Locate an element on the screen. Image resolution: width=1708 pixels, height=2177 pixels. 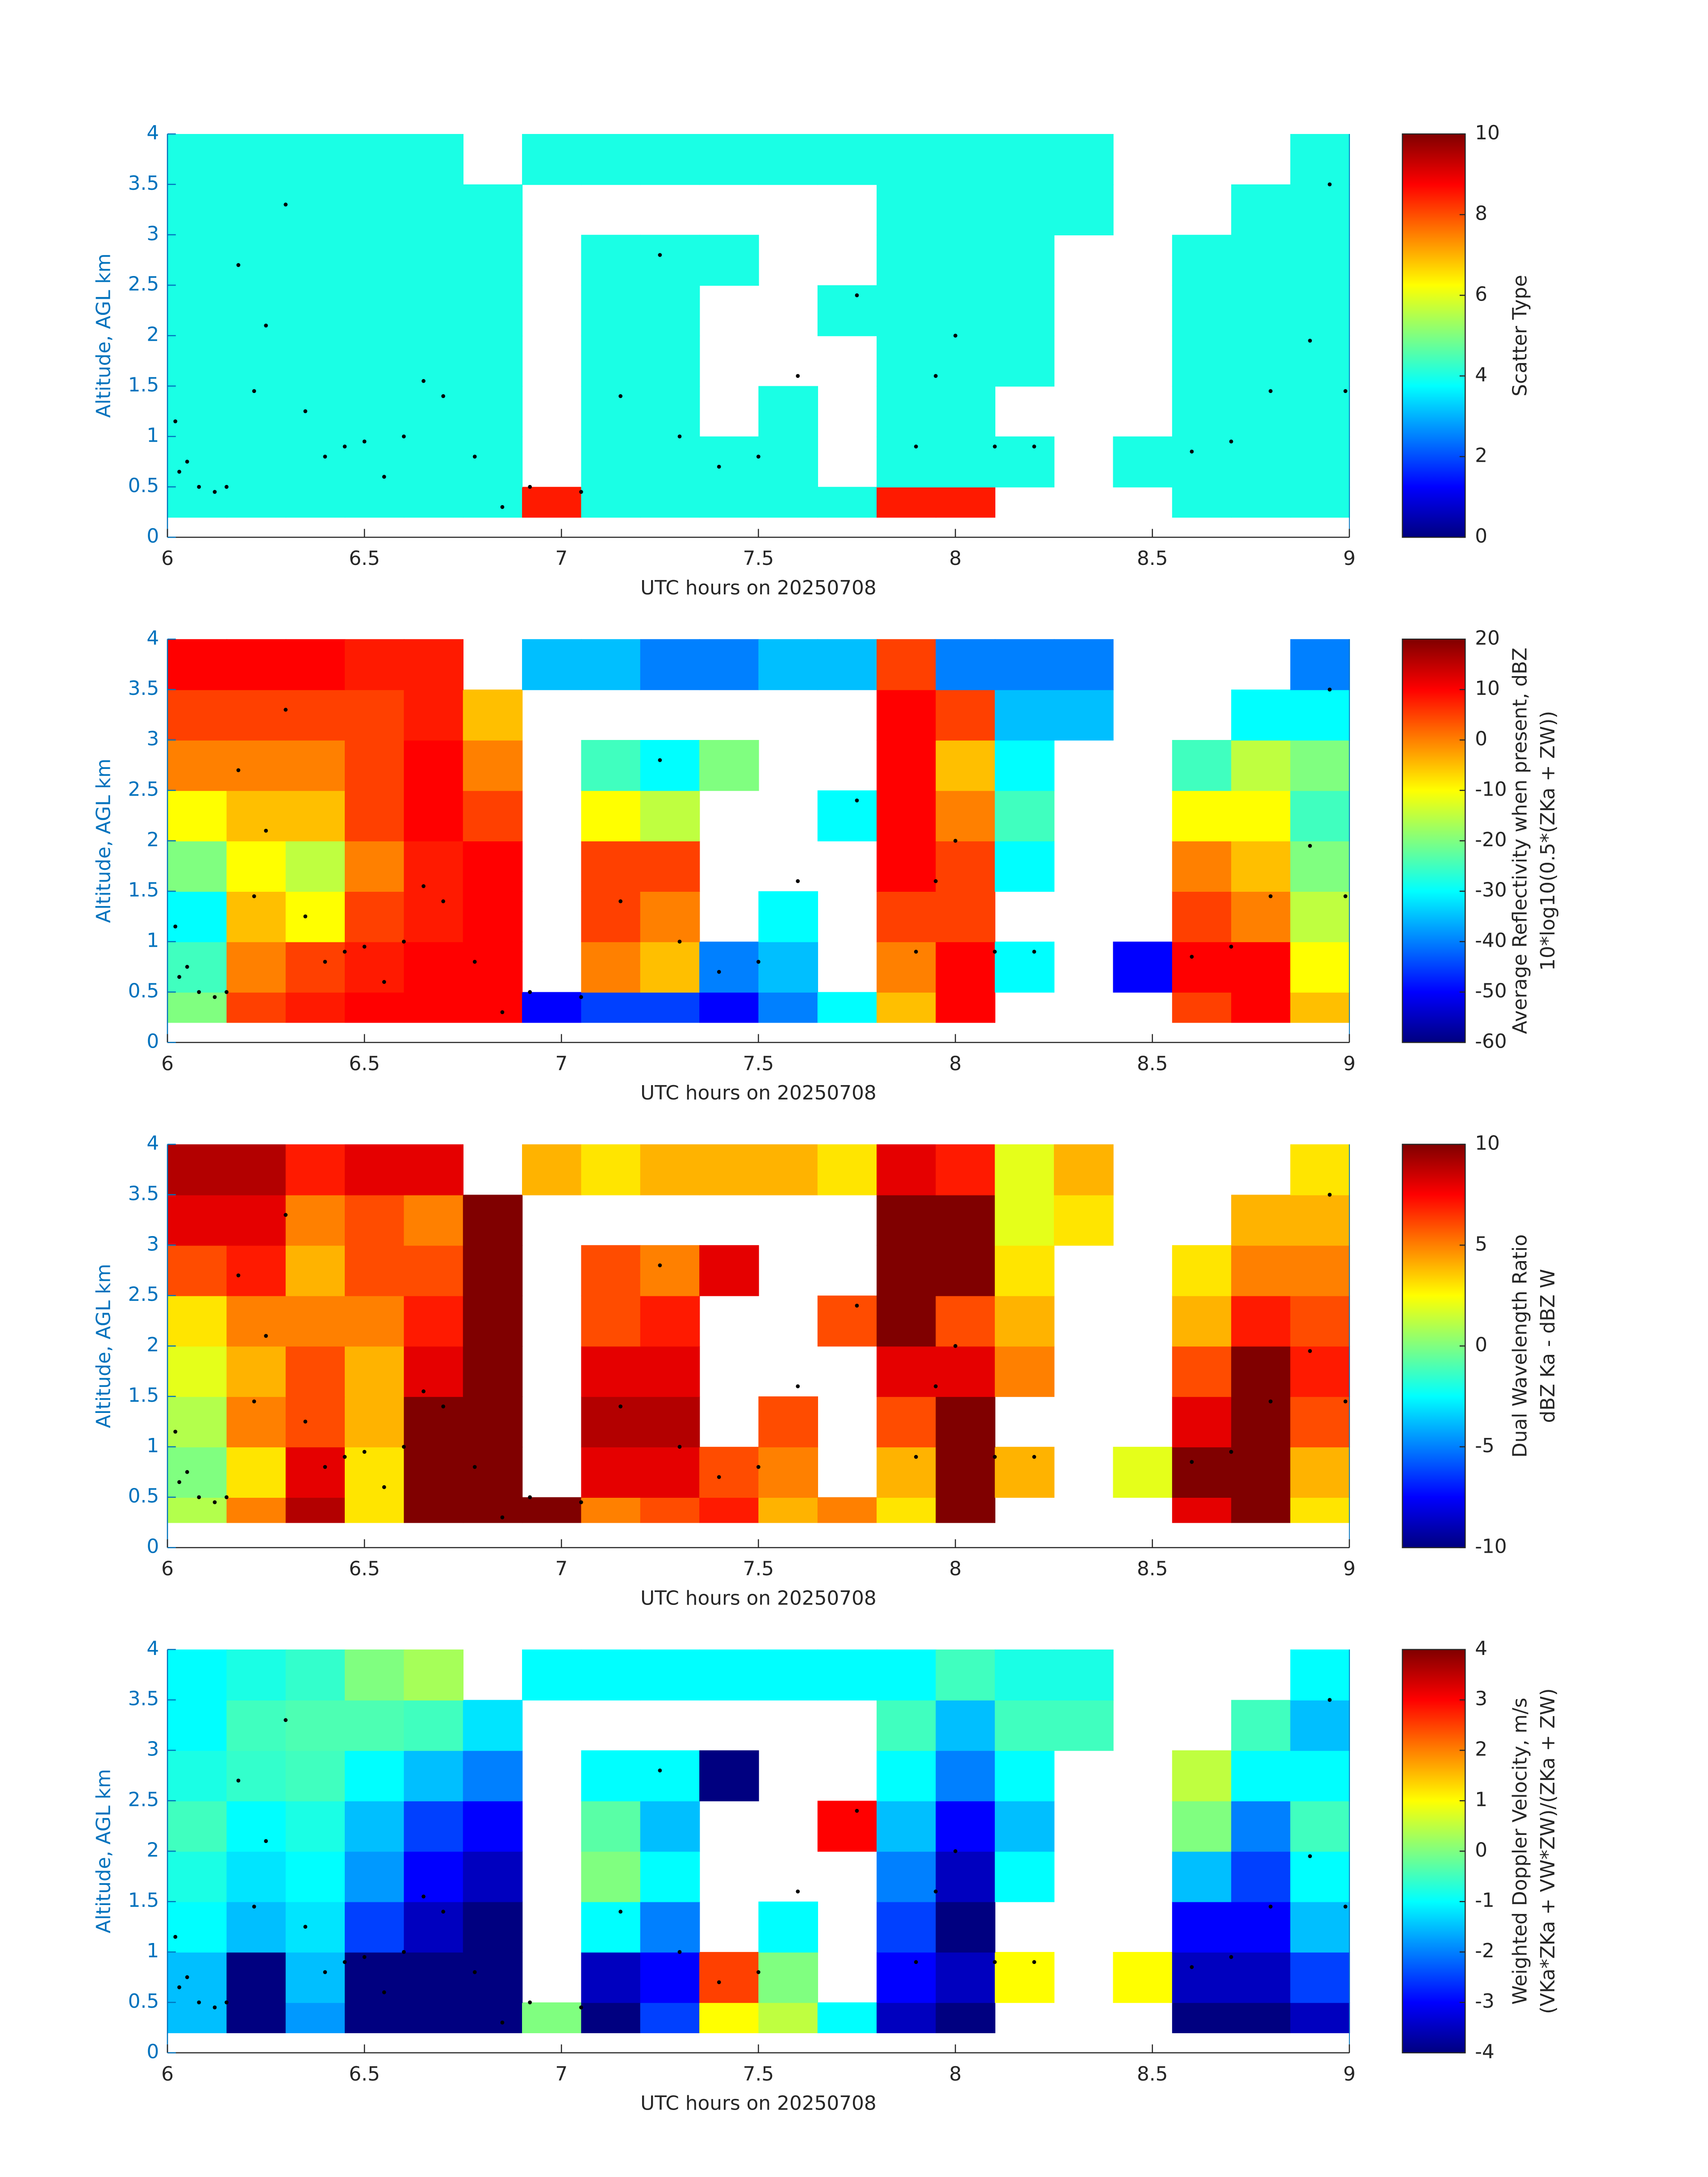
colorbar-label: Average Reflectivity when present, dBZ is located at coordinates (1519, 841).